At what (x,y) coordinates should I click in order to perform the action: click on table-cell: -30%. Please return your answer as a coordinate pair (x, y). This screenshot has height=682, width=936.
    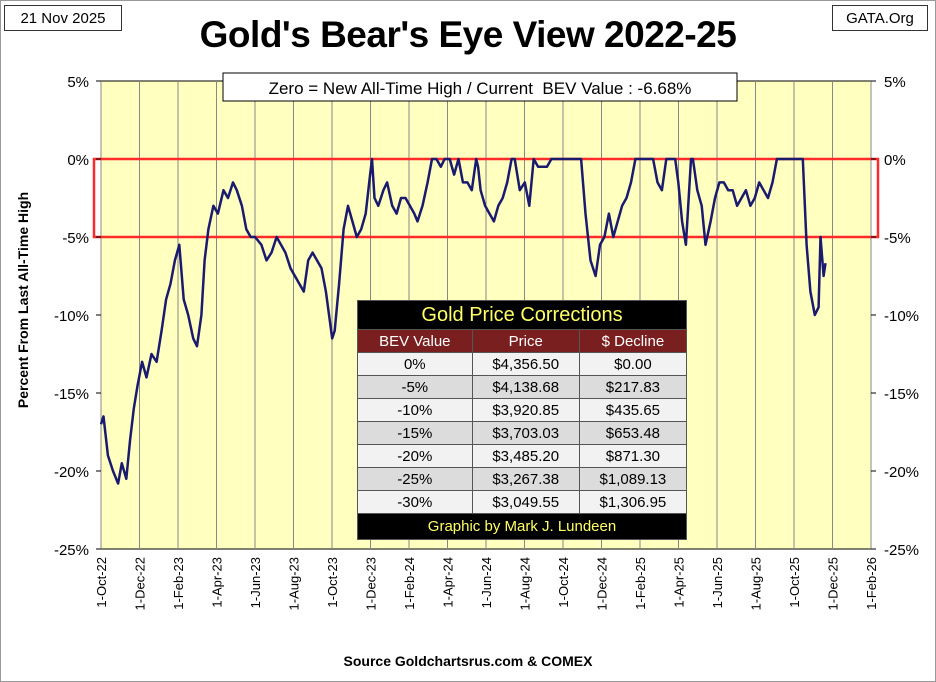
    Looking at the image, I should click on (415, 502).